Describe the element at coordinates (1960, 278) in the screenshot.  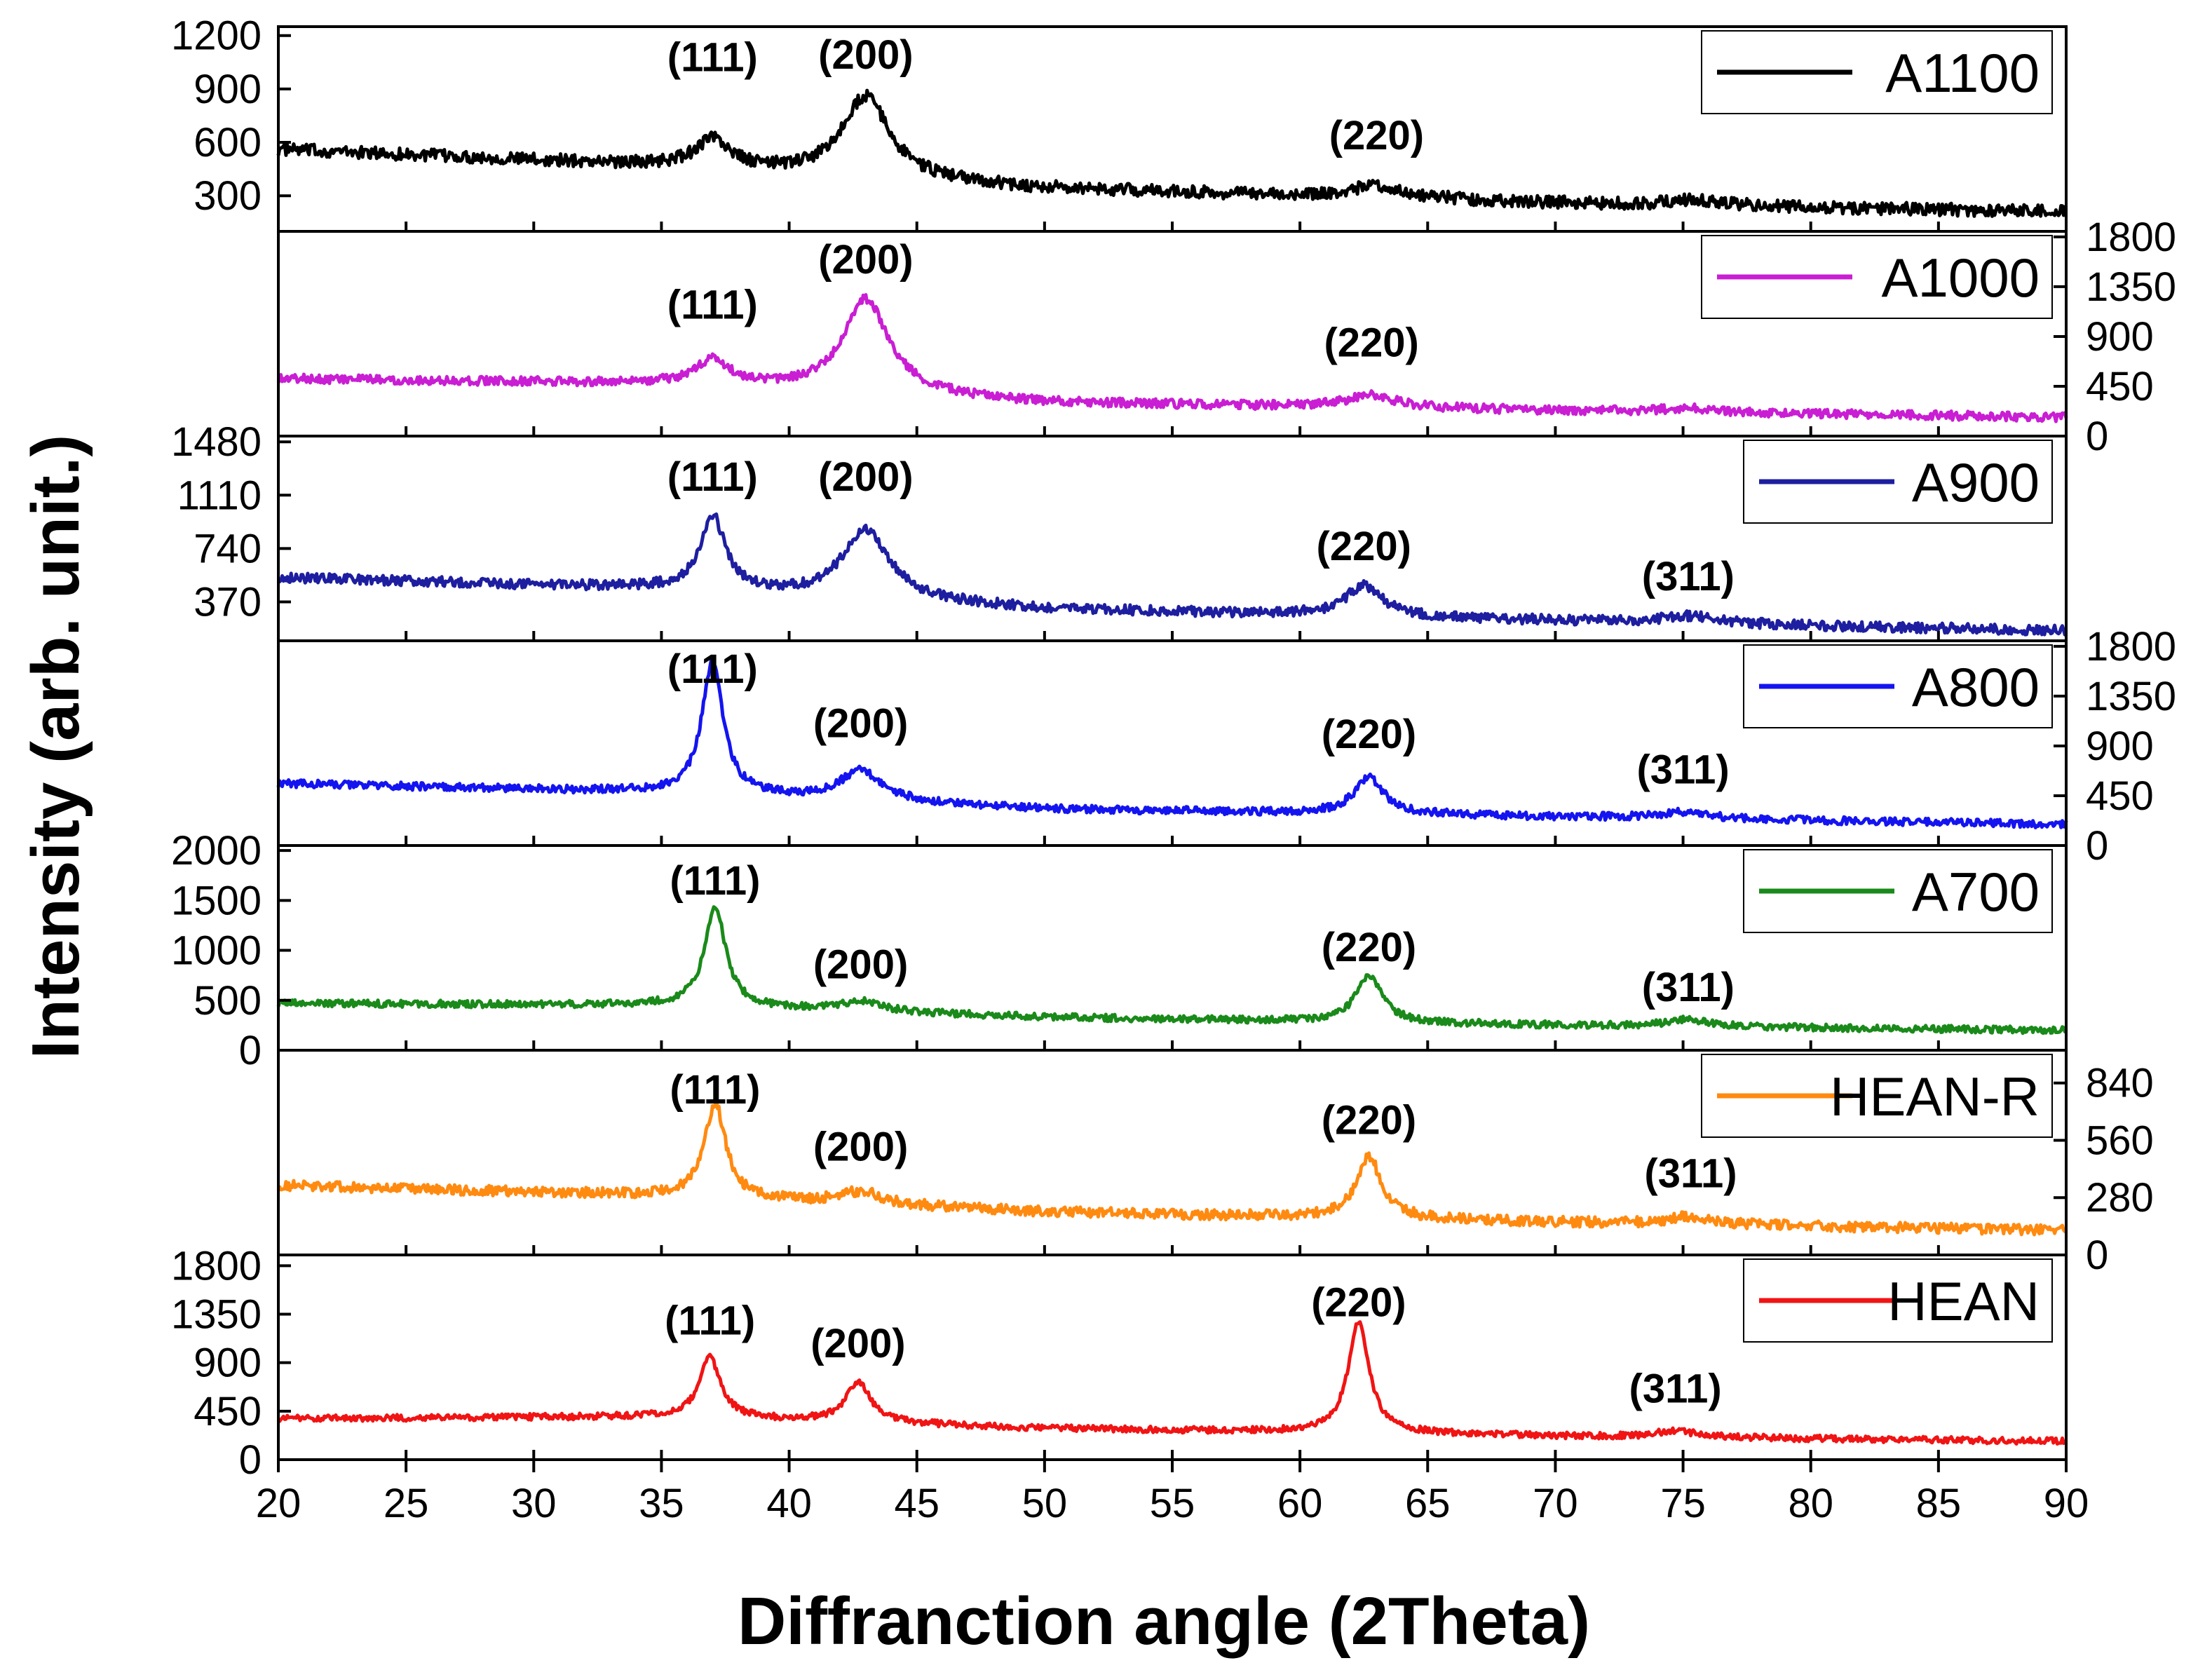
I see `legend-label: A1000` at that location.